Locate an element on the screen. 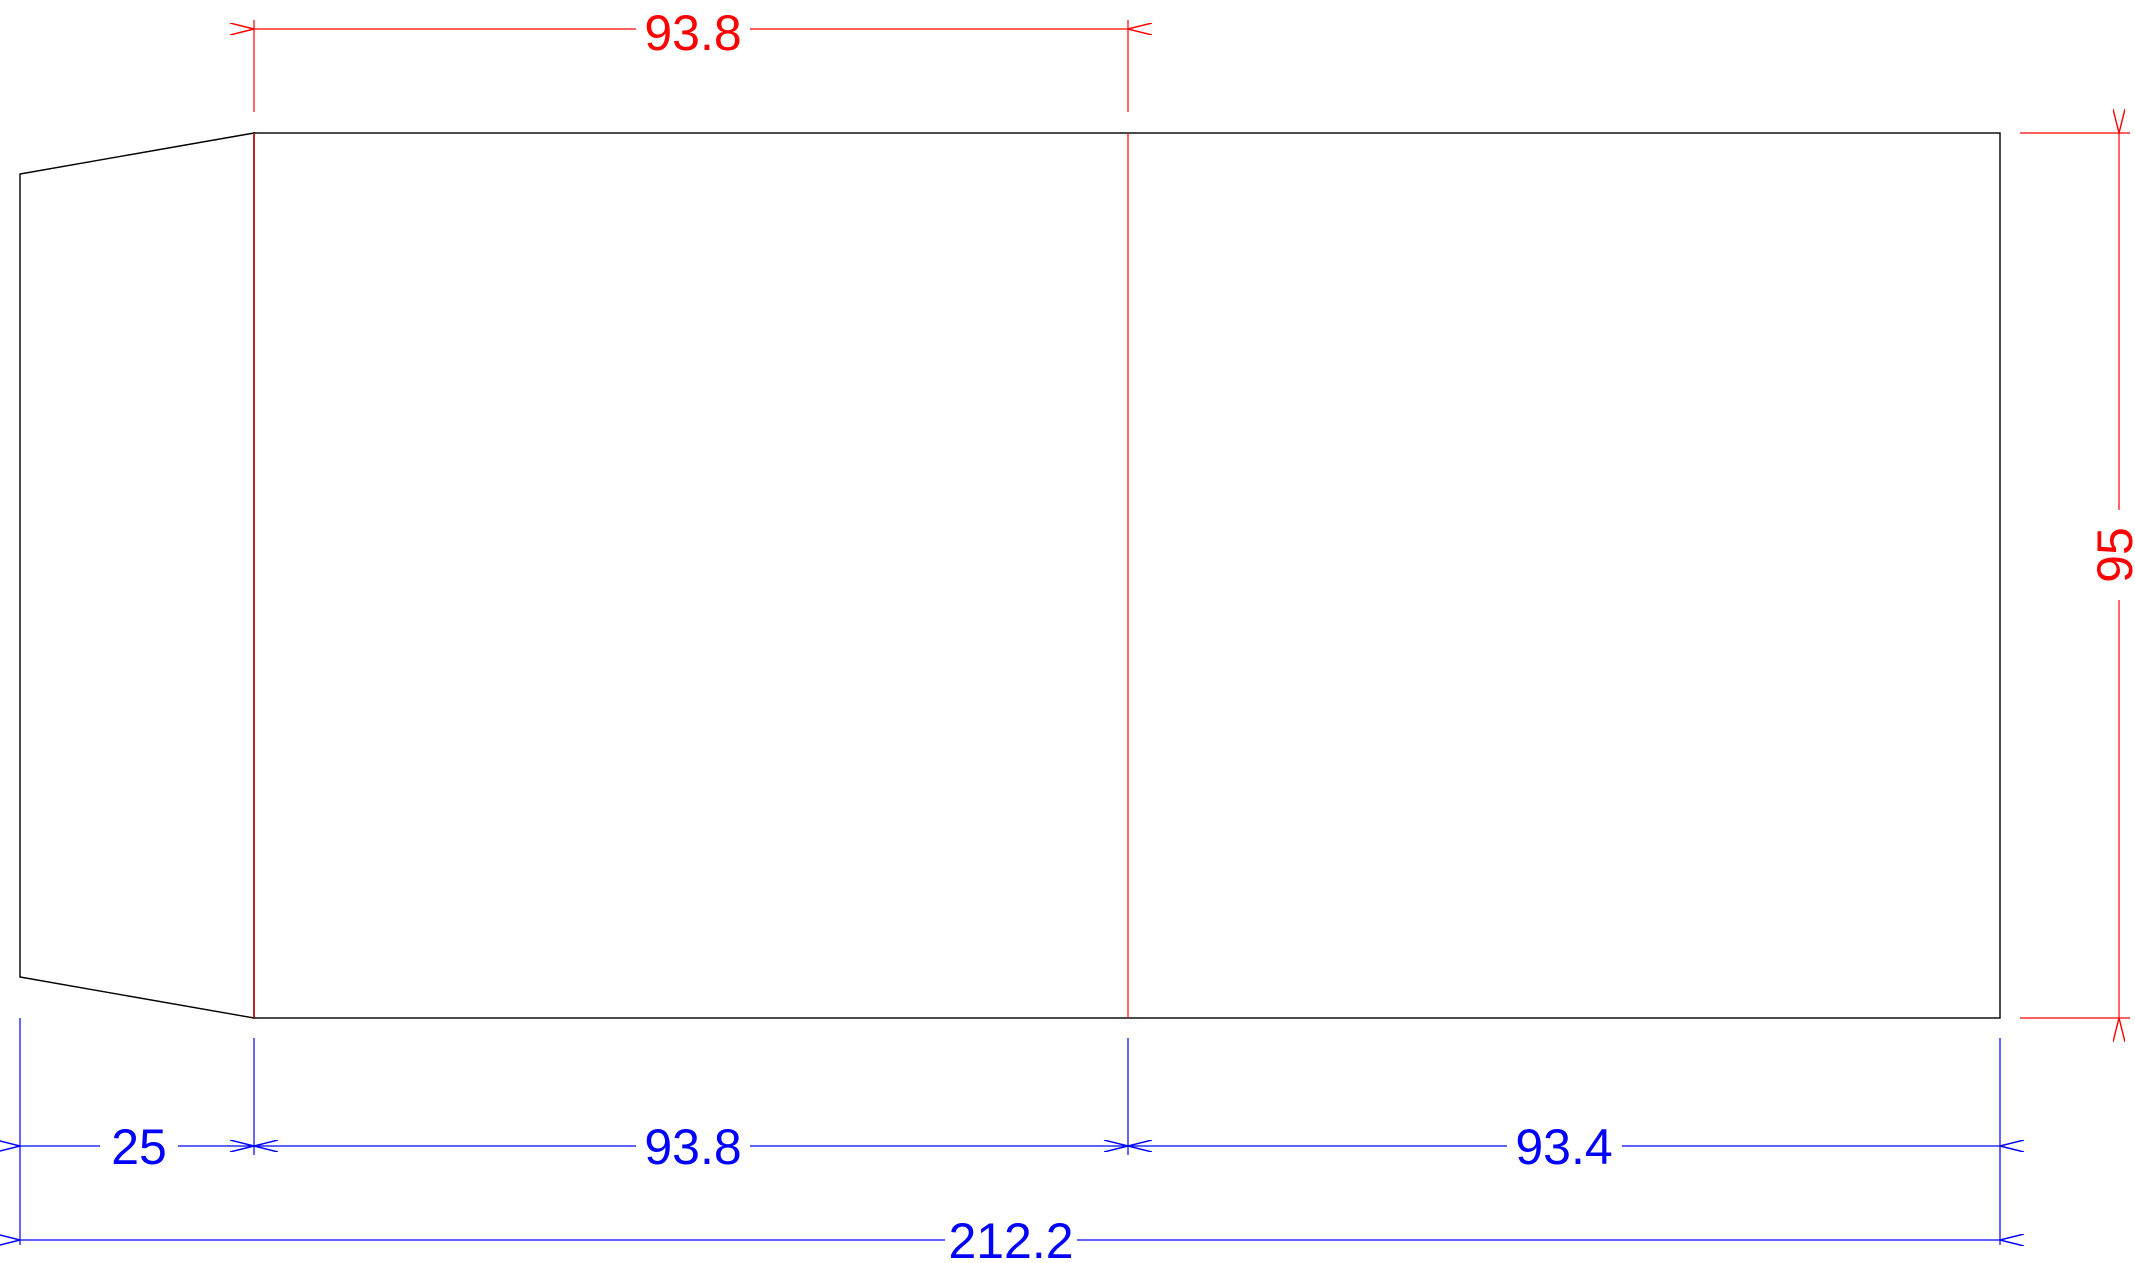 The height and width of the screenshot is (1263, 2135). dimension-label-height: 95 is located at coordinates (2111, 555).